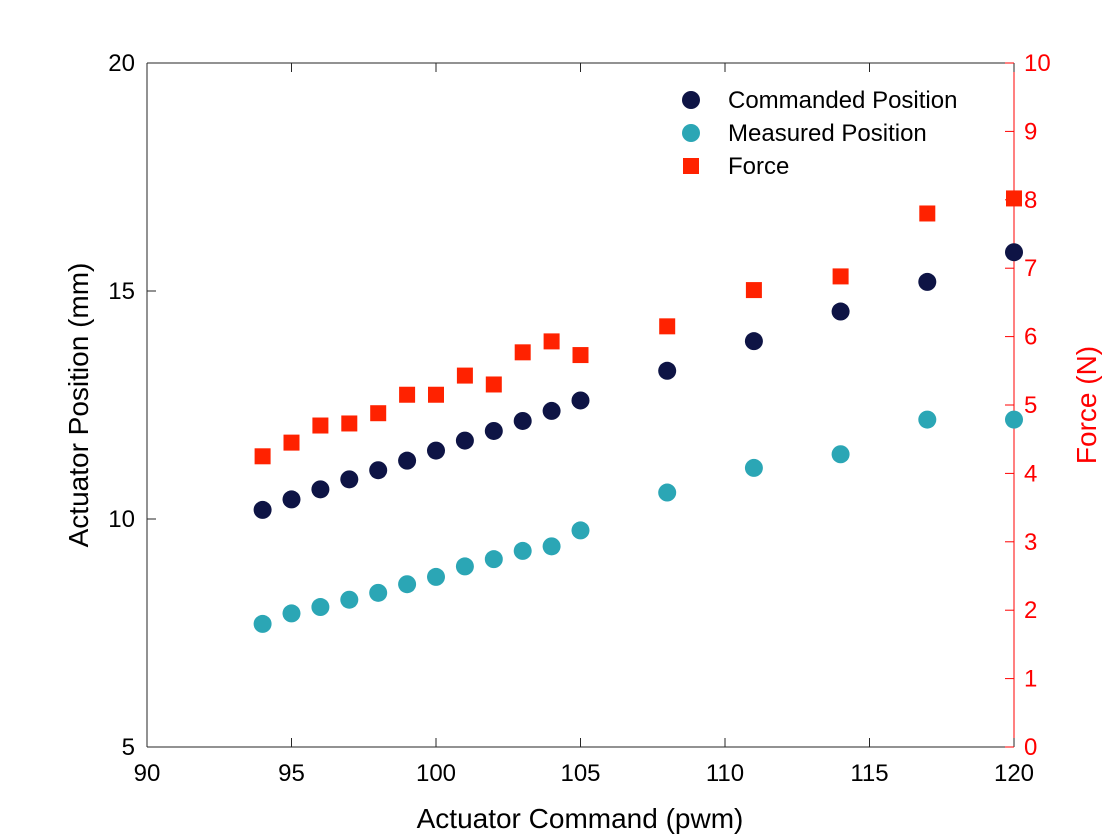  I want to click on legend: Commanded Position Measured Position Force, so click(819, 133).